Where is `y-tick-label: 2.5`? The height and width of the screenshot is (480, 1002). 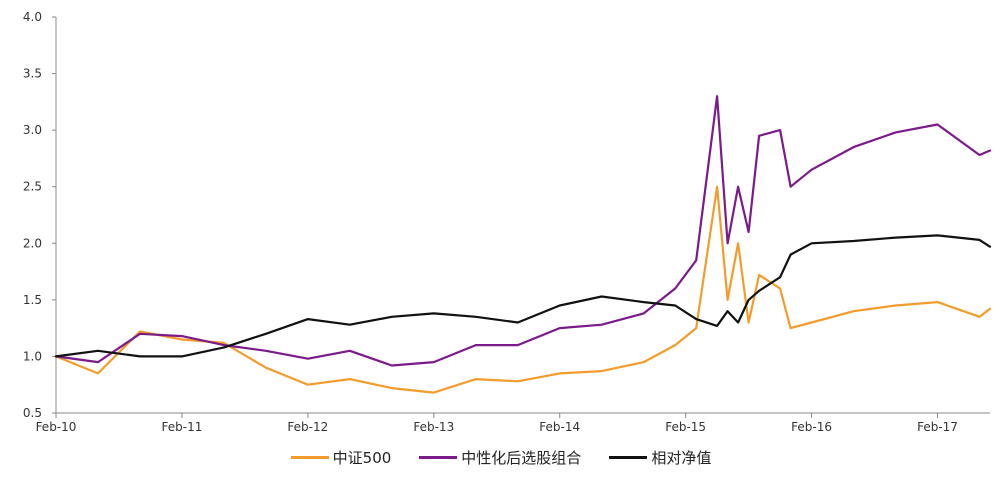 y-tick-label: 2.5 is located at coordinates (32, 187).